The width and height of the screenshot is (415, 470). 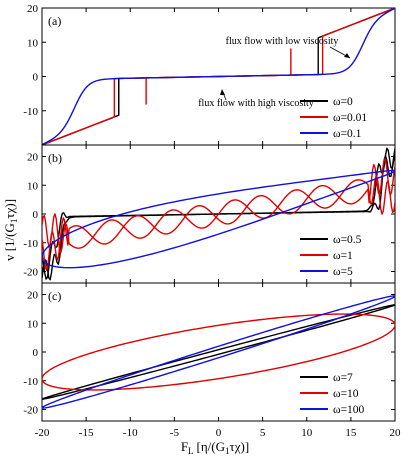 What do you see at coordinates (307, 433) in the screenshot?
I see `x-tick-label: 10` at bounding box center [307, 433].